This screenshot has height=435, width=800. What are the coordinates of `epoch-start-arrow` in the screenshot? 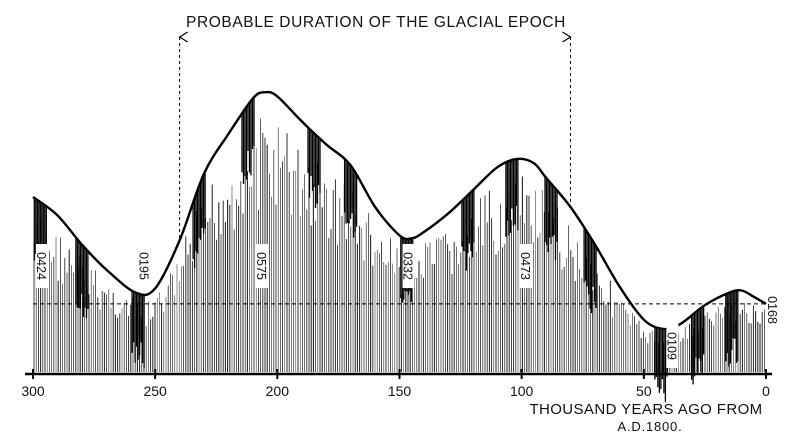 It's located at (183, 37).